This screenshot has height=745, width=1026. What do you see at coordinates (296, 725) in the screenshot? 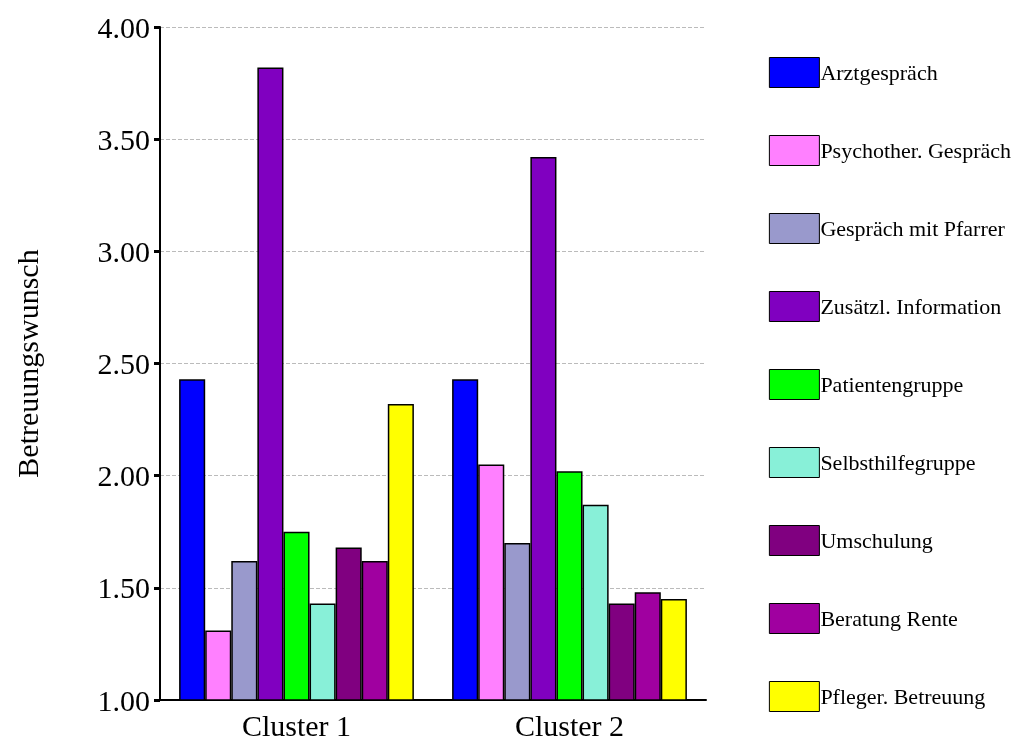
I see `x-tick-label: Cluster 1` at bounding box center [296, 725].